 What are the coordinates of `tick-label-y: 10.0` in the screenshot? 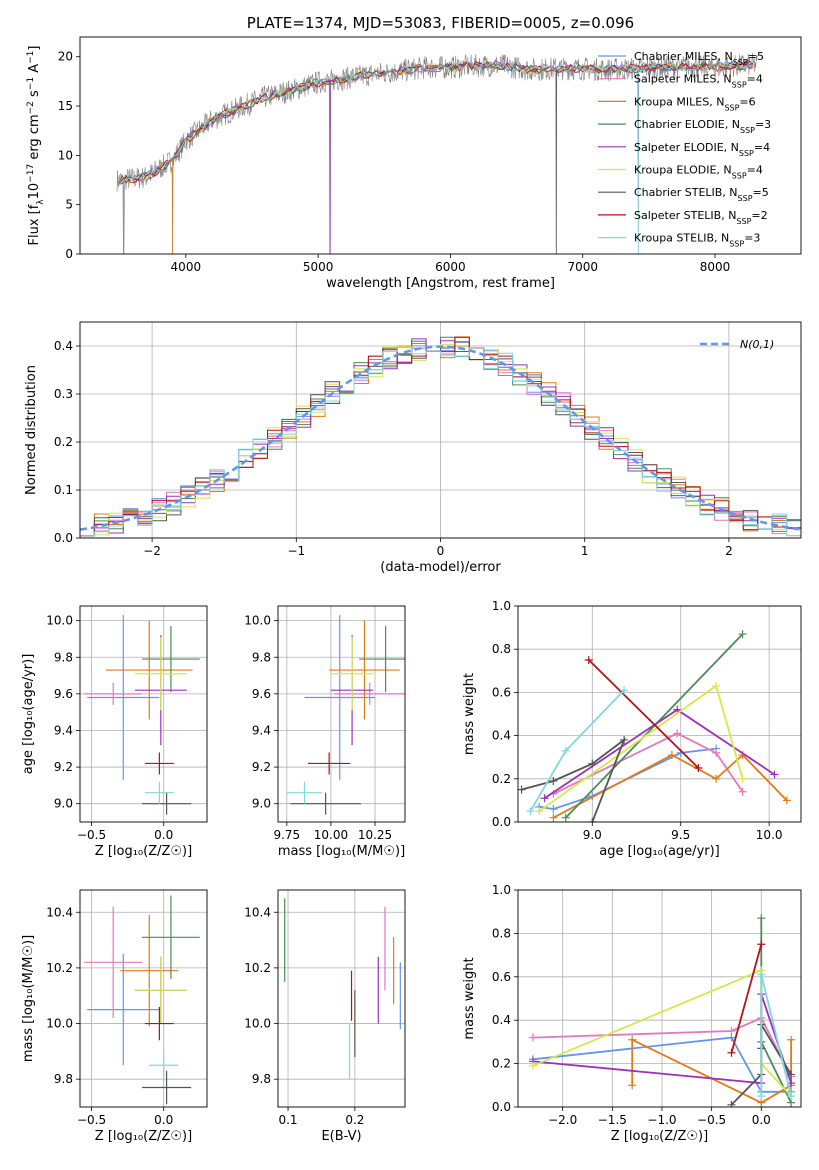 It's located at (59, 621).